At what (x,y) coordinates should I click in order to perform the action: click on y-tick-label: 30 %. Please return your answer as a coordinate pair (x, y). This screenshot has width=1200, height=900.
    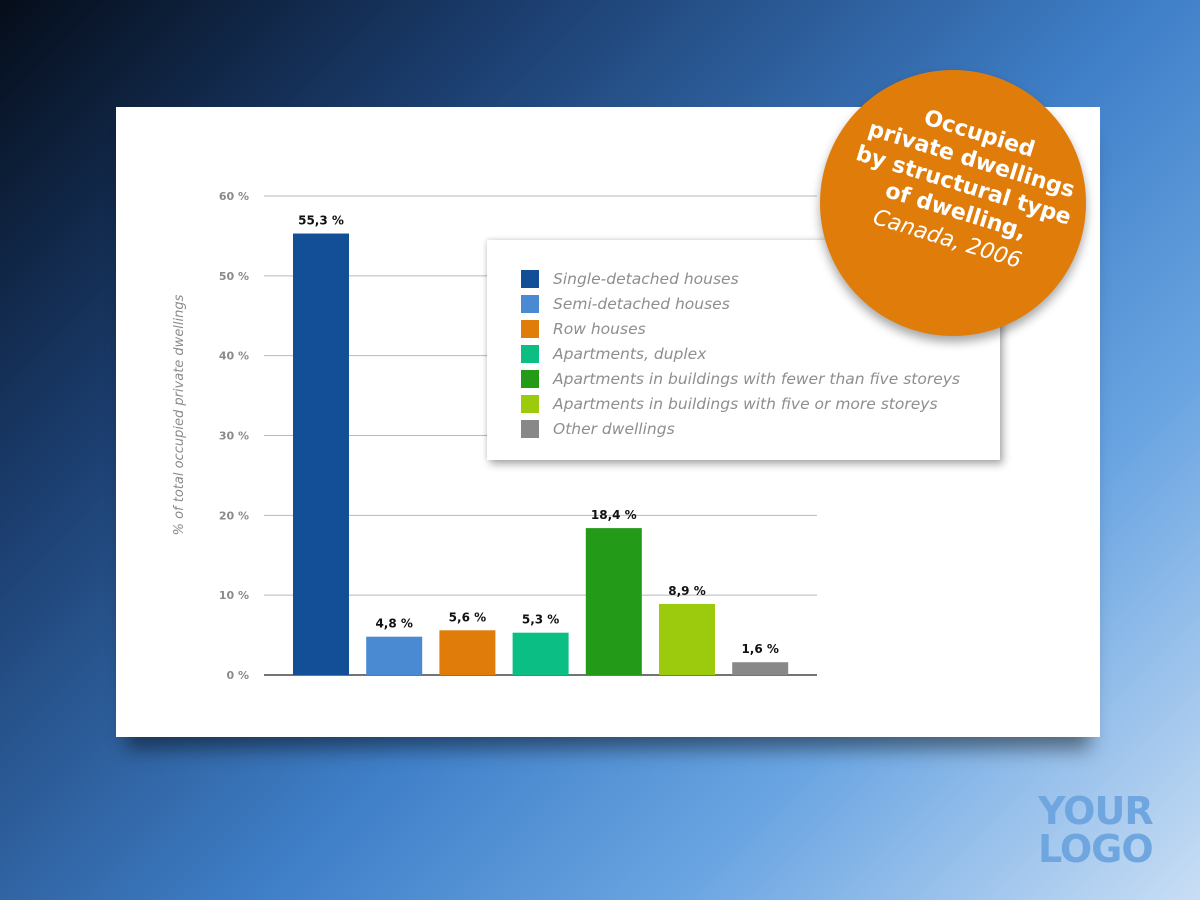
    Looking at the image, I should click on (234, 436).